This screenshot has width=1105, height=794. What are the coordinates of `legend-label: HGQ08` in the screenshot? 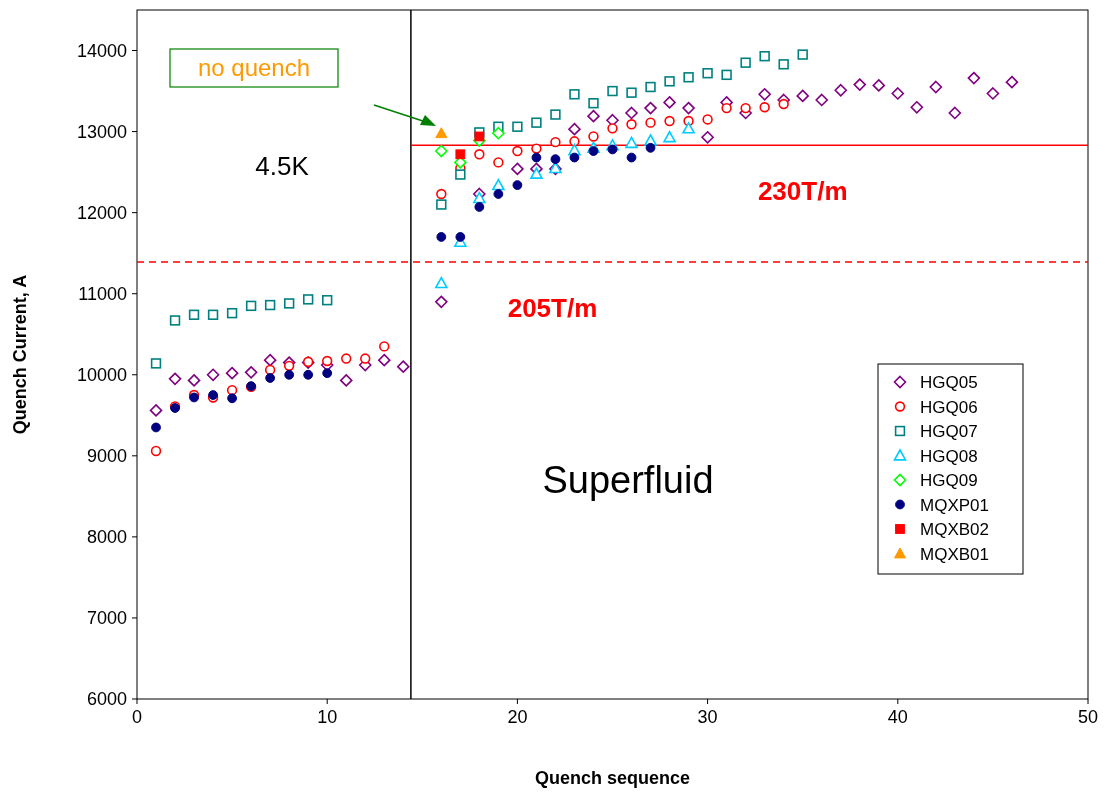 It's located at (949, 456).